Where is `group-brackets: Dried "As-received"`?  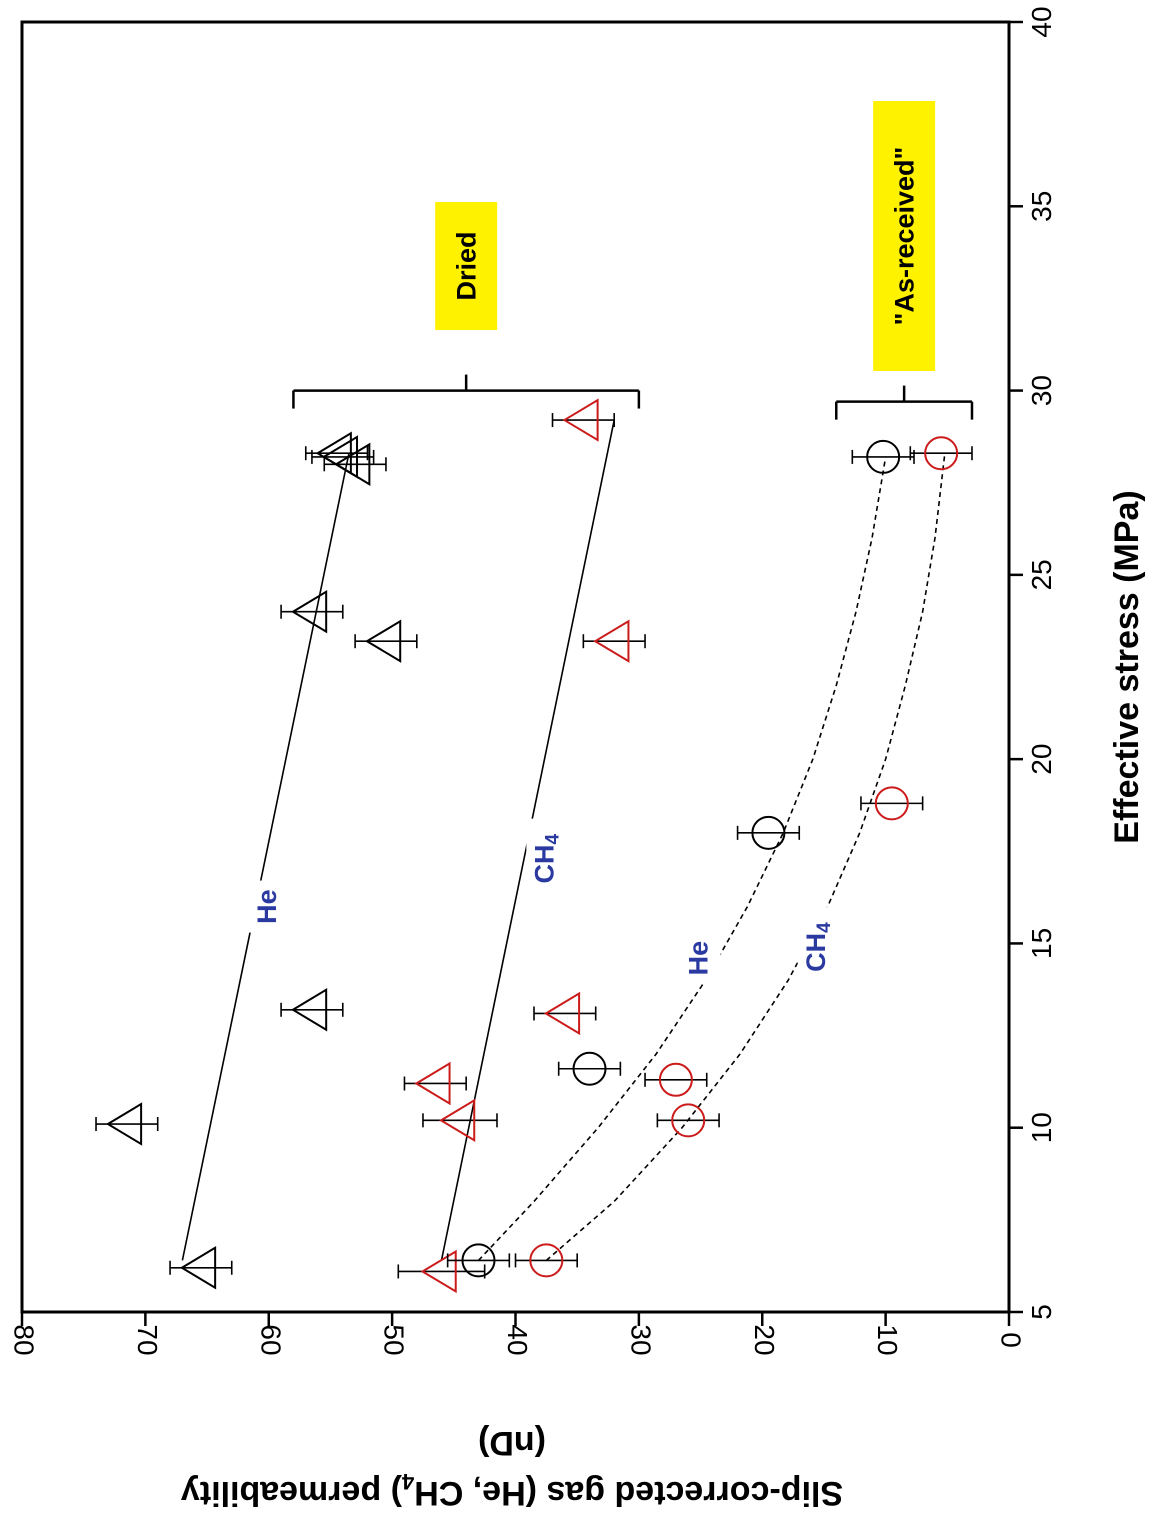 group-brackets: Dried "As-received" is located at coordinates (633, 260).